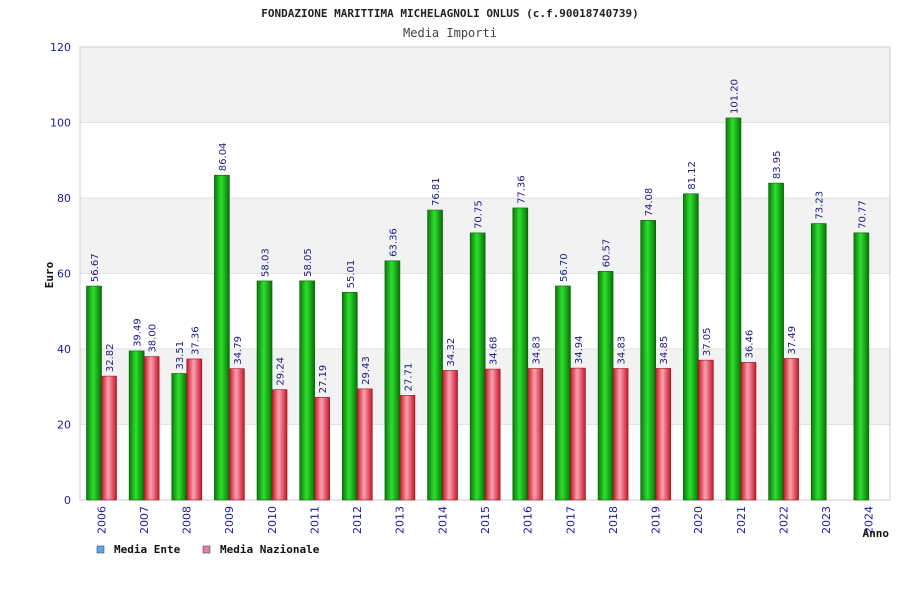  What do you see at coordinates (749, 344) in the screenshot?
I see `data-label-media-nazionale: 36.46` at bounding box center [749, 344].